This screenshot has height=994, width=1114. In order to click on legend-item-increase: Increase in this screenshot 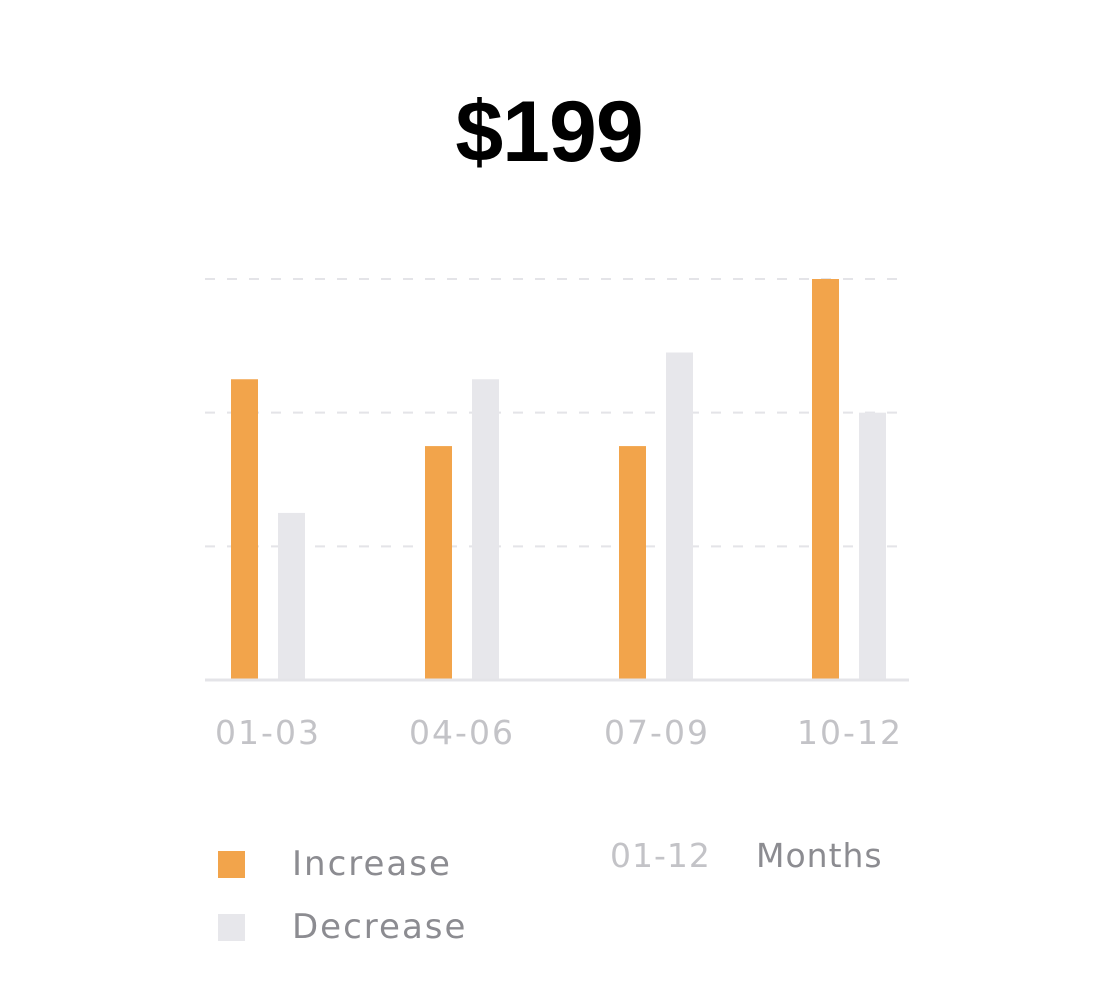, I will do `click(334, 864)`.